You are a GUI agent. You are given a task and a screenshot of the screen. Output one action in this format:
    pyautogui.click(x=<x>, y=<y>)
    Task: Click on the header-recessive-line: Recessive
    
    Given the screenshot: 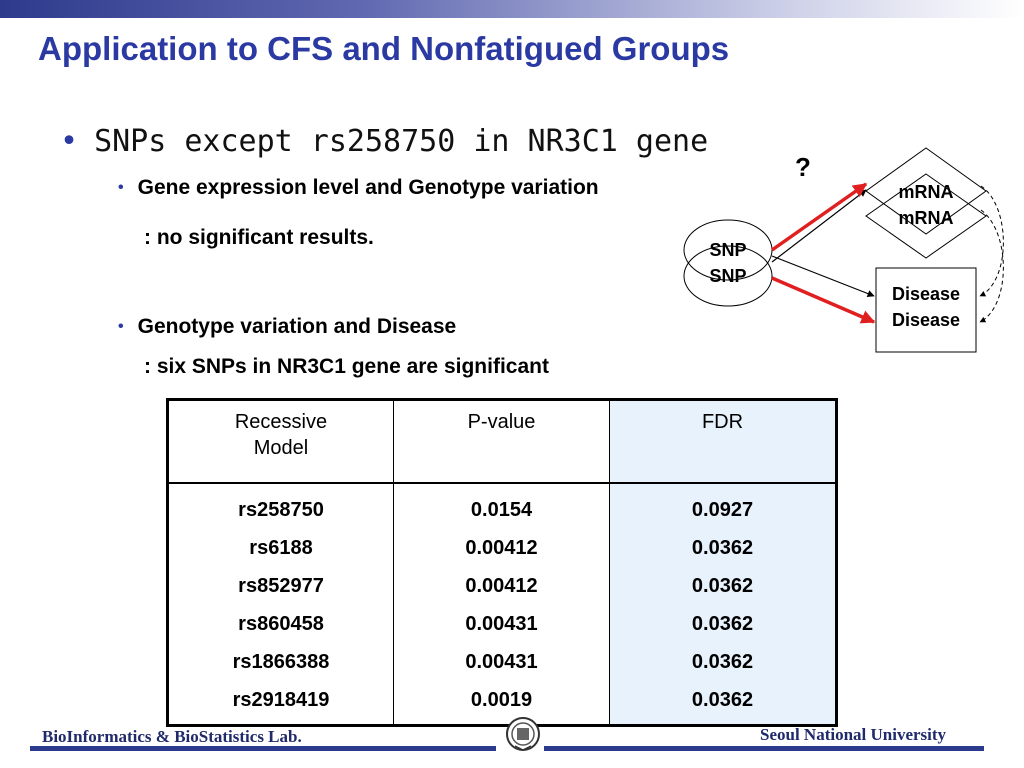 What is the action you would take?
    pyautogui.click(x=281, y=422)
    